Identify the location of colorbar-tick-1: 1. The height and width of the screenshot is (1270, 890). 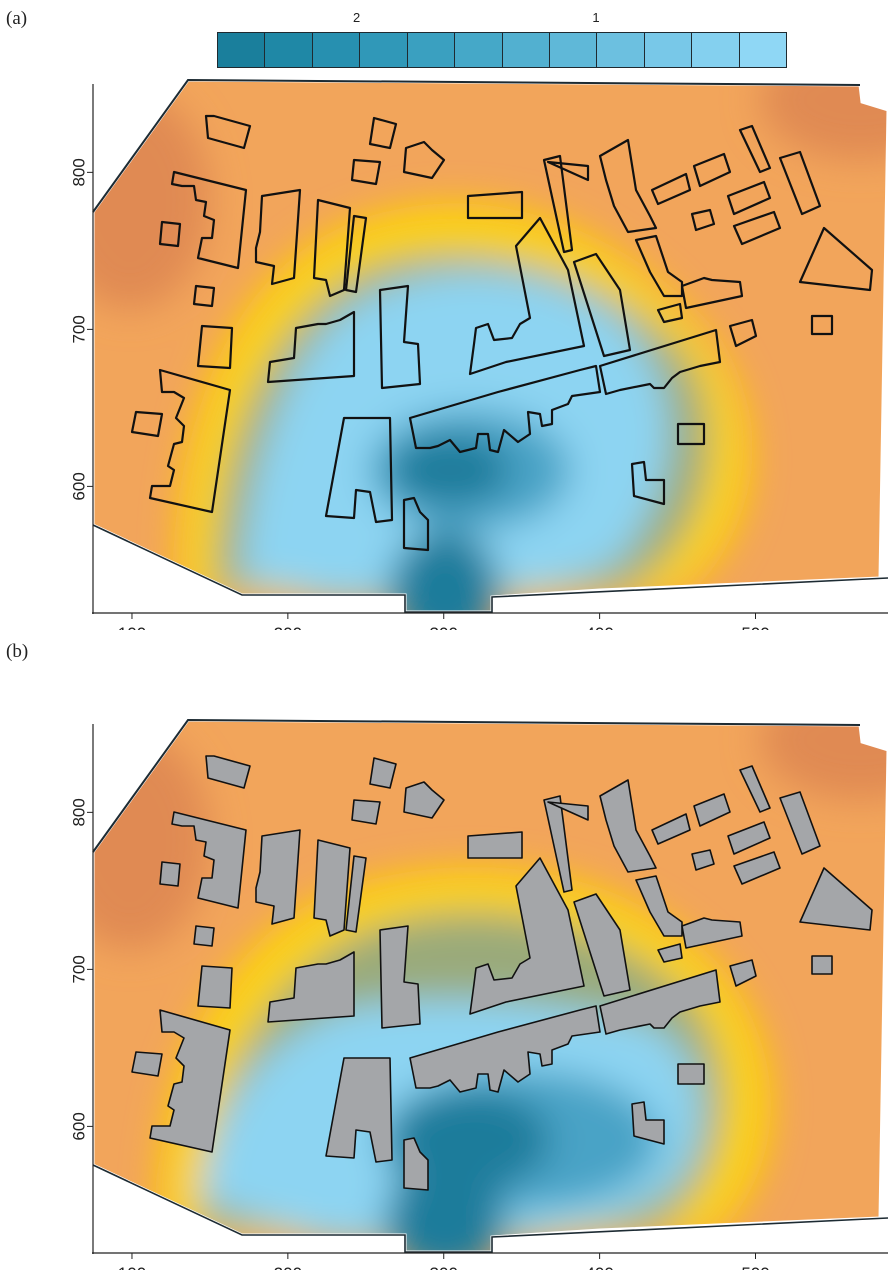
(596, 17).